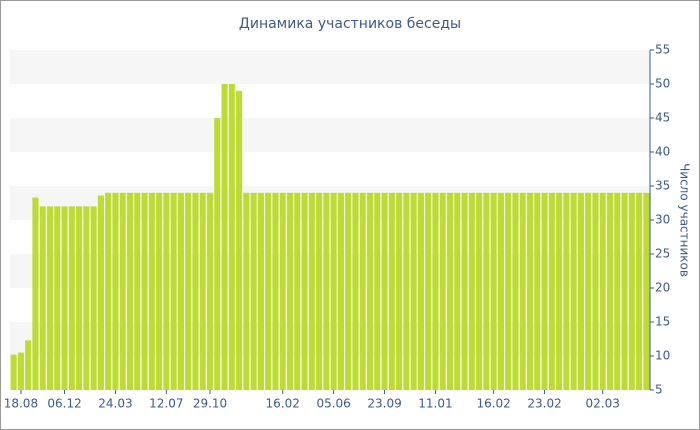 The width and height of the screenshot is (700, 430). Describe the element at coordinates (659, 390) in the screenshot. I see `y-tick-label: 5` at that location.